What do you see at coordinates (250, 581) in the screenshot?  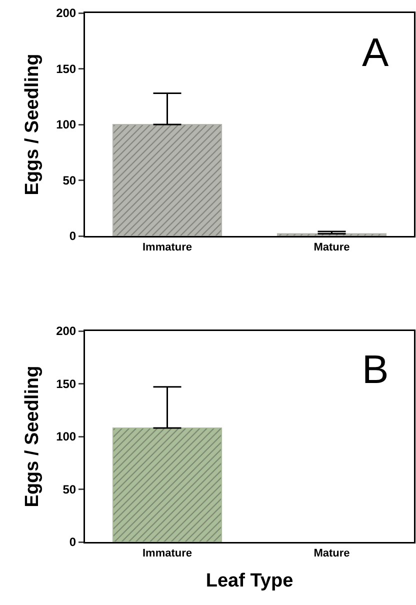 I see `x-axis-title: Leaf Type` at bounding box center [250, 581].